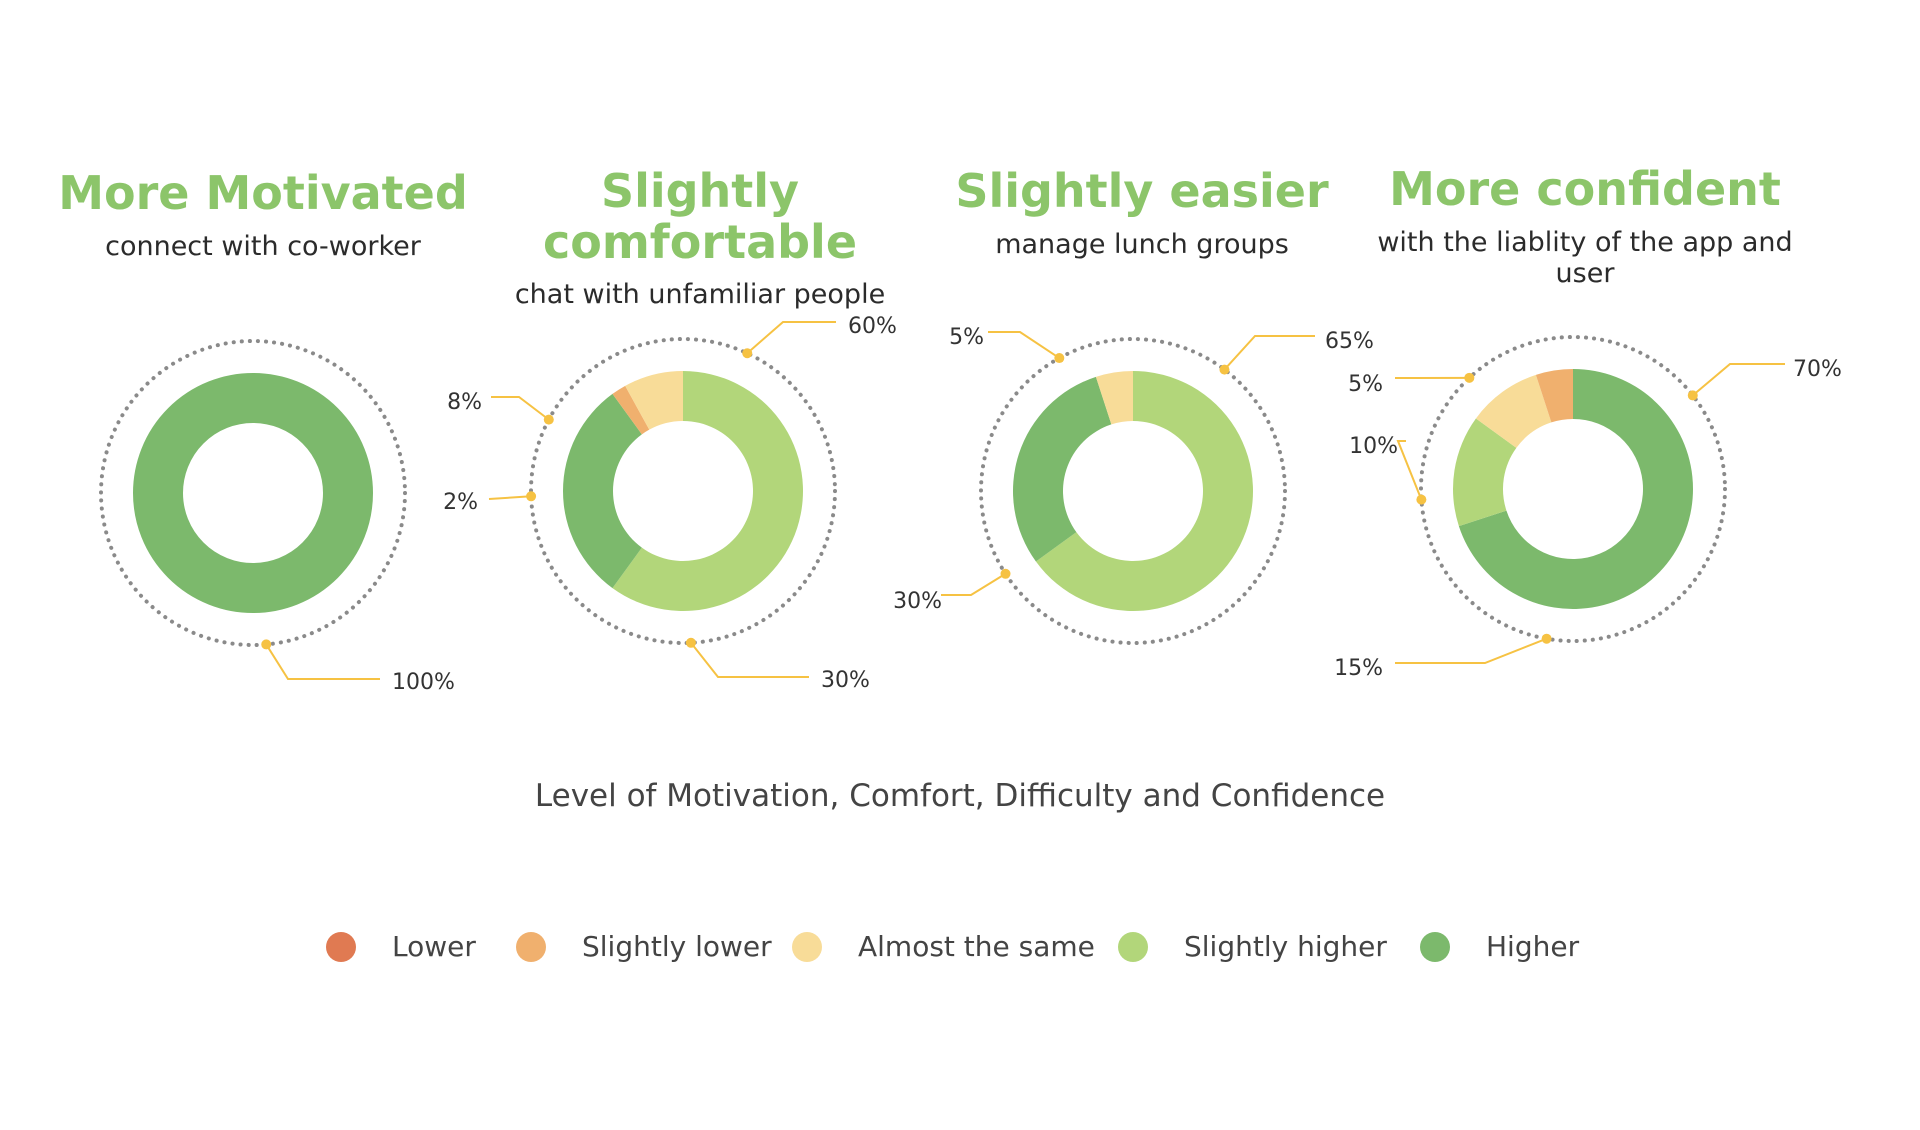 The image size is (1920, 1130). Describe the element at coordinates (263, 246) in the screenshot. I see `panel-subtitle: connect with co-worker` at that location.